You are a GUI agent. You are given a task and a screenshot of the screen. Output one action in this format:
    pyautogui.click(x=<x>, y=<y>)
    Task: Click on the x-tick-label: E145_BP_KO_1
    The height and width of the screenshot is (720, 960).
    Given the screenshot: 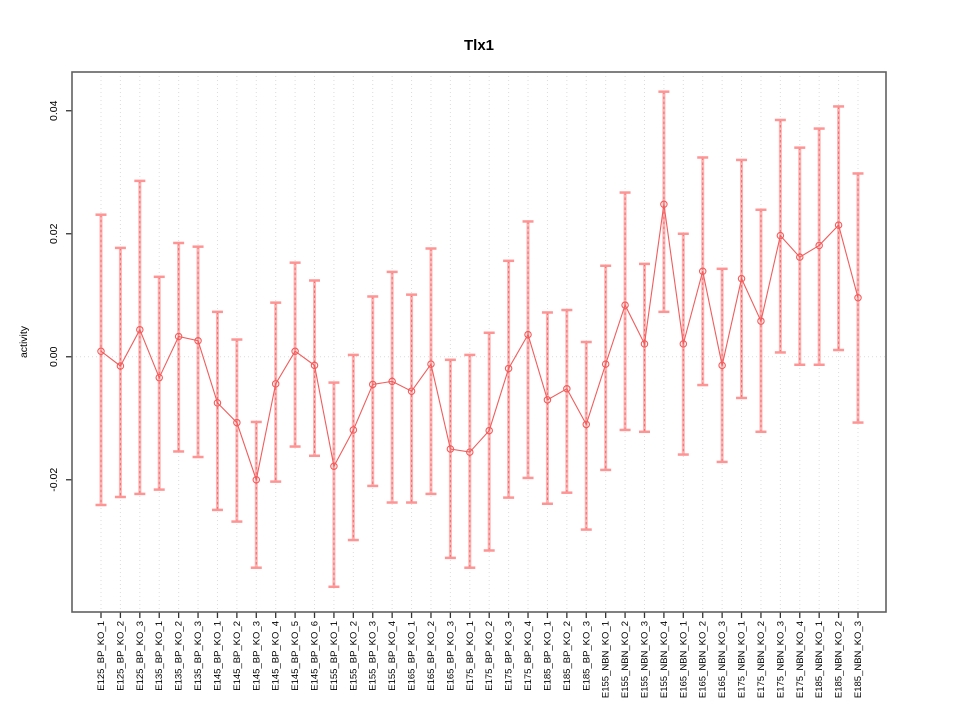 What is the action you would take?
    pyautogui.click(x=217, y=656)
    